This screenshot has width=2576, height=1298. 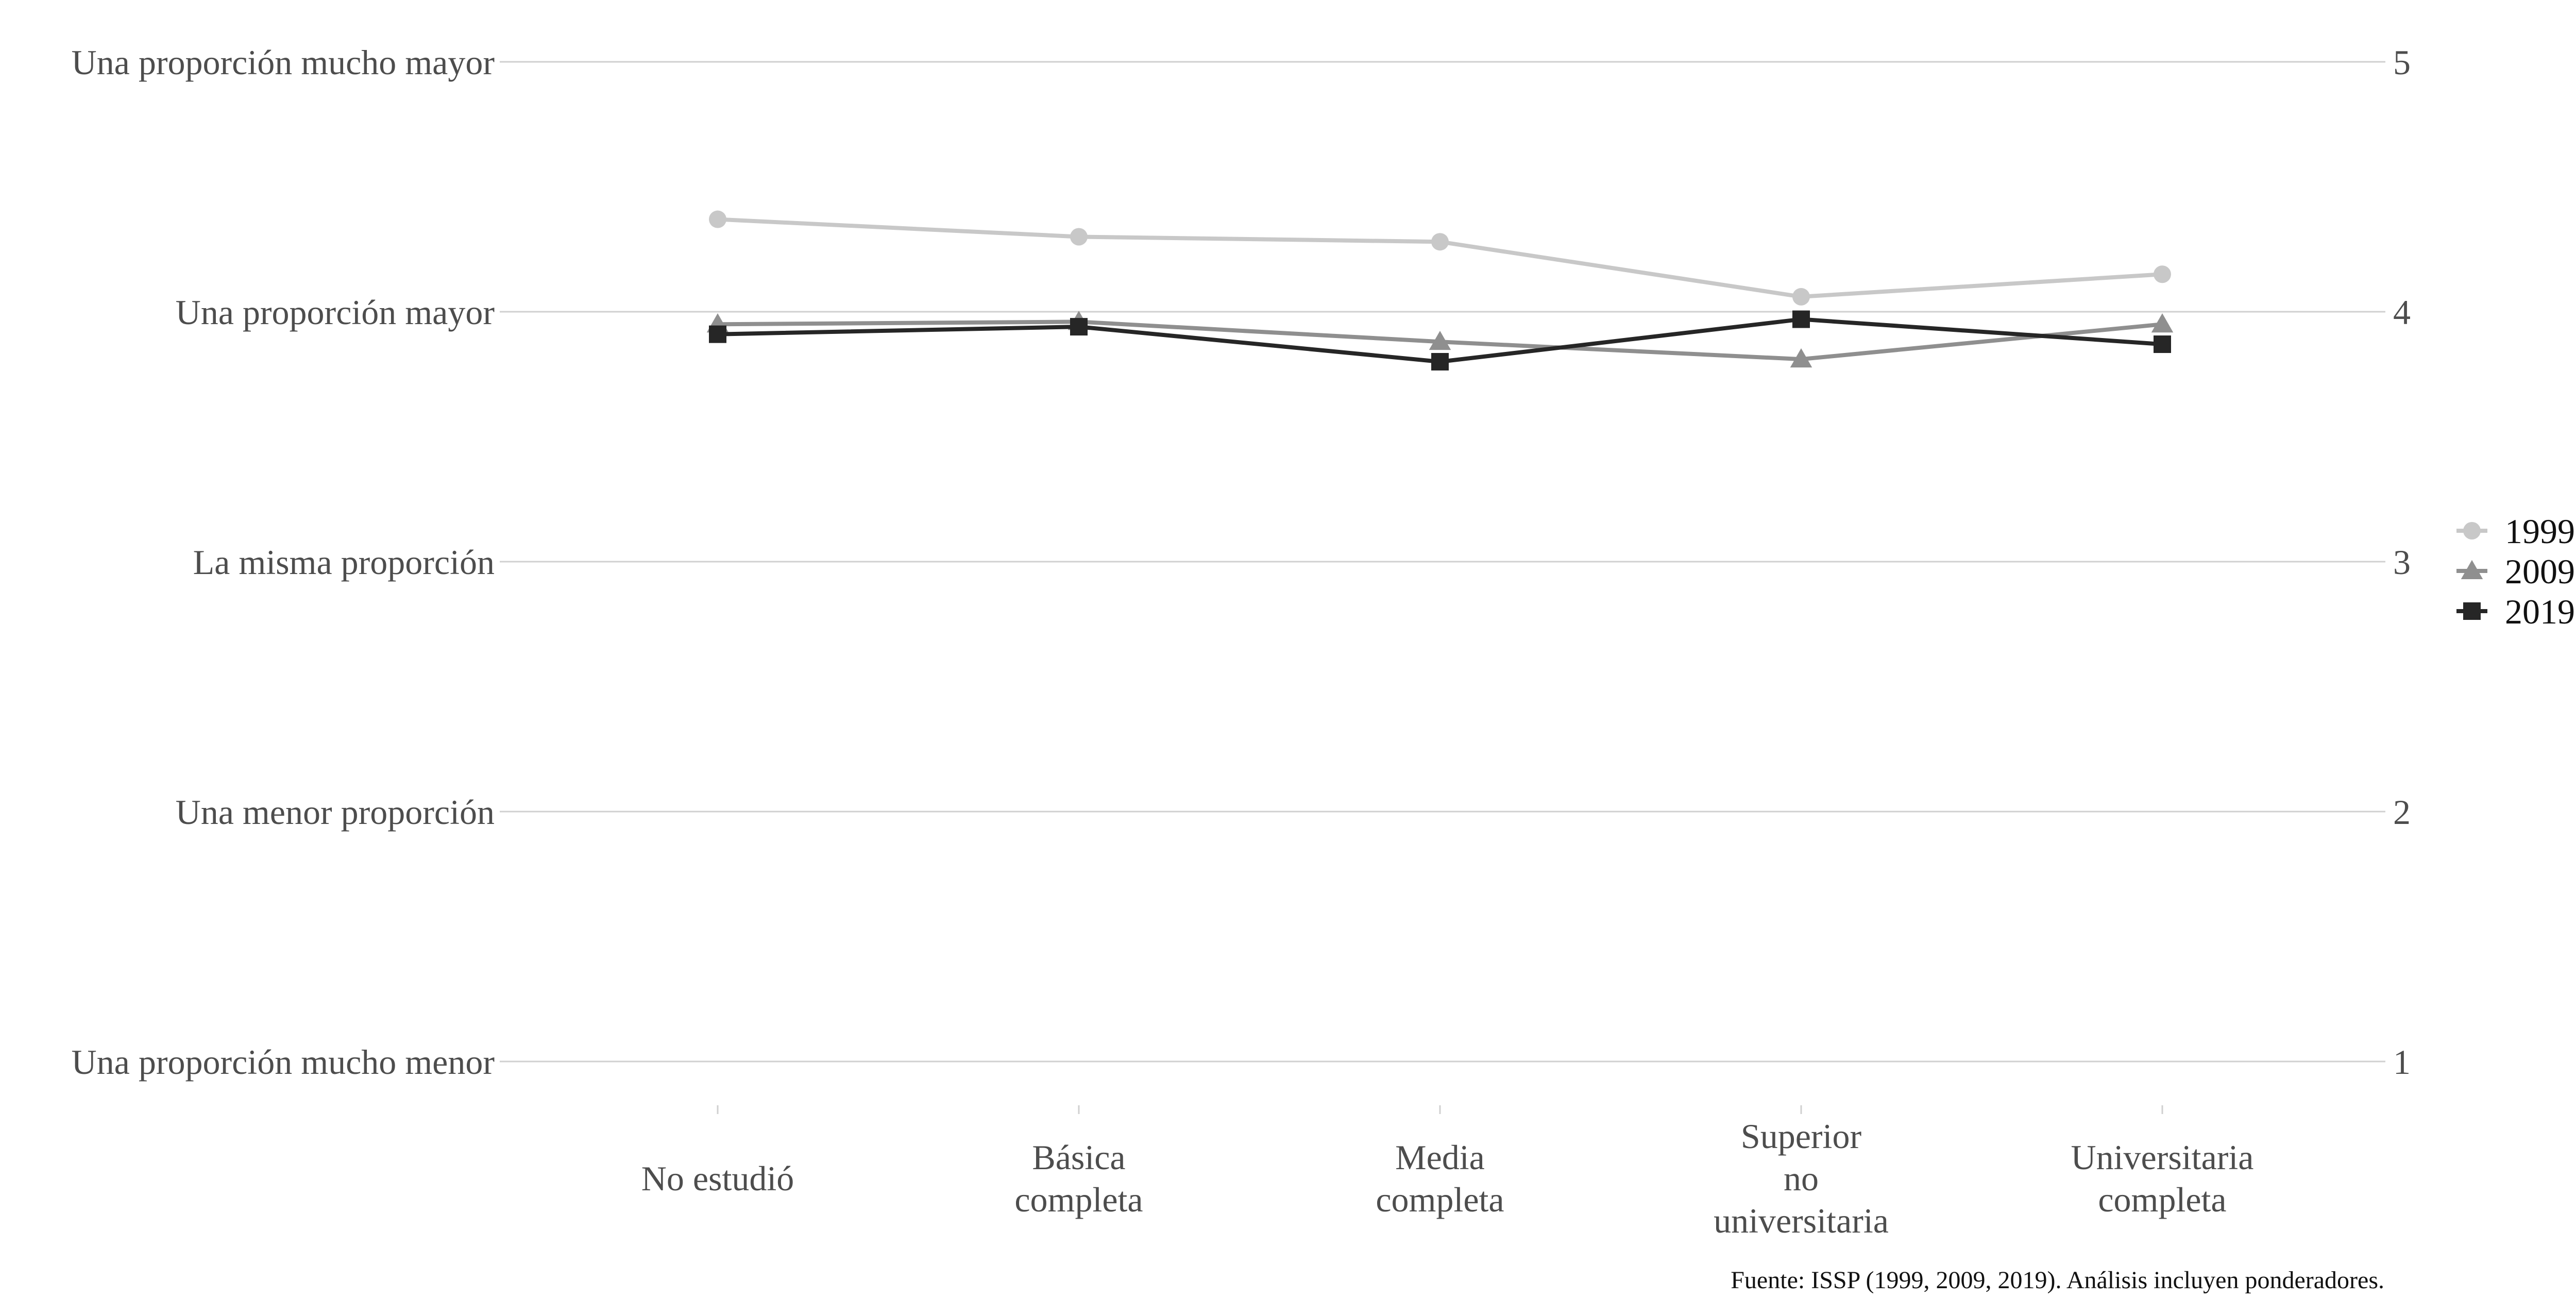 I want to click on series-1999, so click(x=1440, y=258).